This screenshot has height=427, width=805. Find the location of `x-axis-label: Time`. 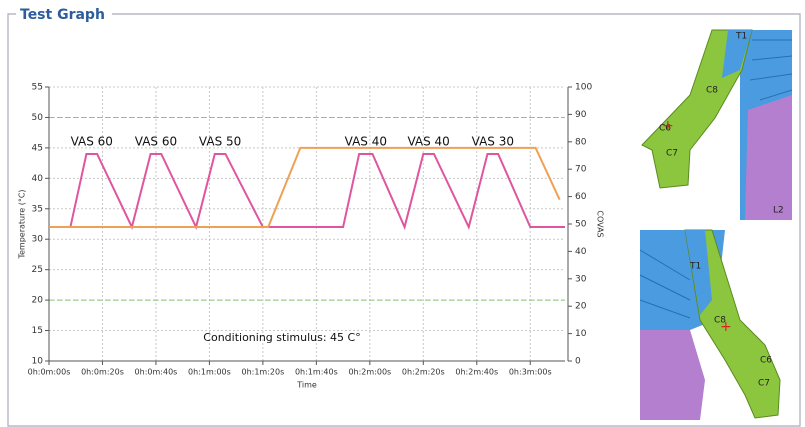

x-axis-label: Time is located at coordinates (306, 385).